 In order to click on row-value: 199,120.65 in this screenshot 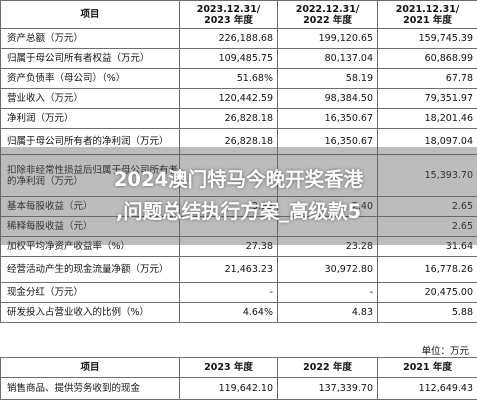, I will do `click(327, 38)`.